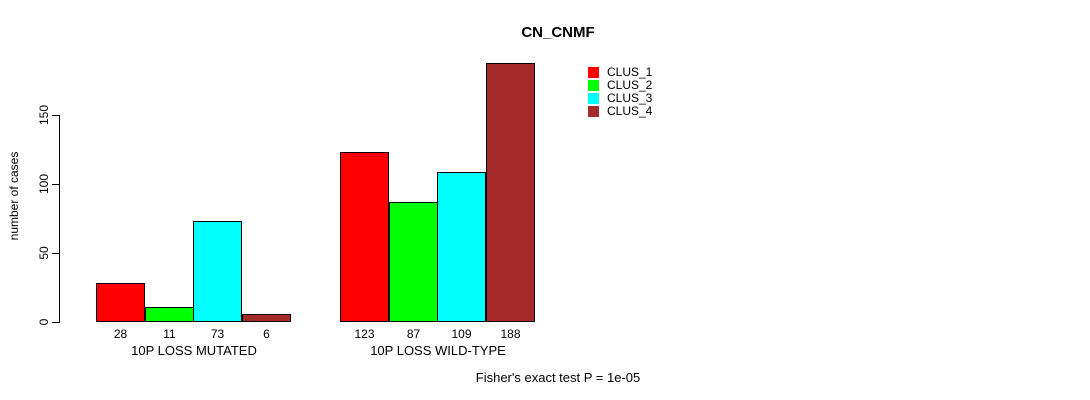 The height and width of the screenshot is (400, 1090). Describe the element at coordinates (217, 271) in the screenshot. I see `bar-clus-3-10p-loss-mutated` at that location.